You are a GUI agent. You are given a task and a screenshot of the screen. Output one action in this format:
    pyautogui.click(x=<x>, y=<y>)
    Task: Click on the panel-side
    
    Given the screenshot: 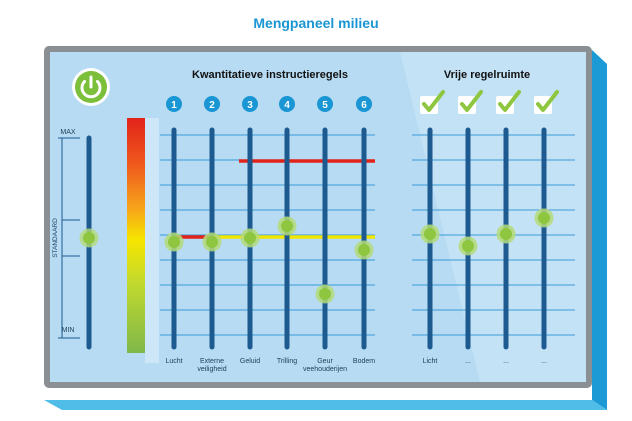 What is the action you would take?
    pyautogui.click(x=599, y=230)
    